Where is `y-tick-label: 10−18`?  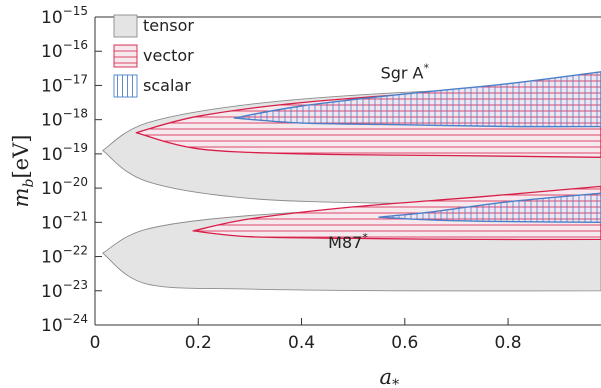
y-tick-label: 10−18 is located at coordinates (64, 119).